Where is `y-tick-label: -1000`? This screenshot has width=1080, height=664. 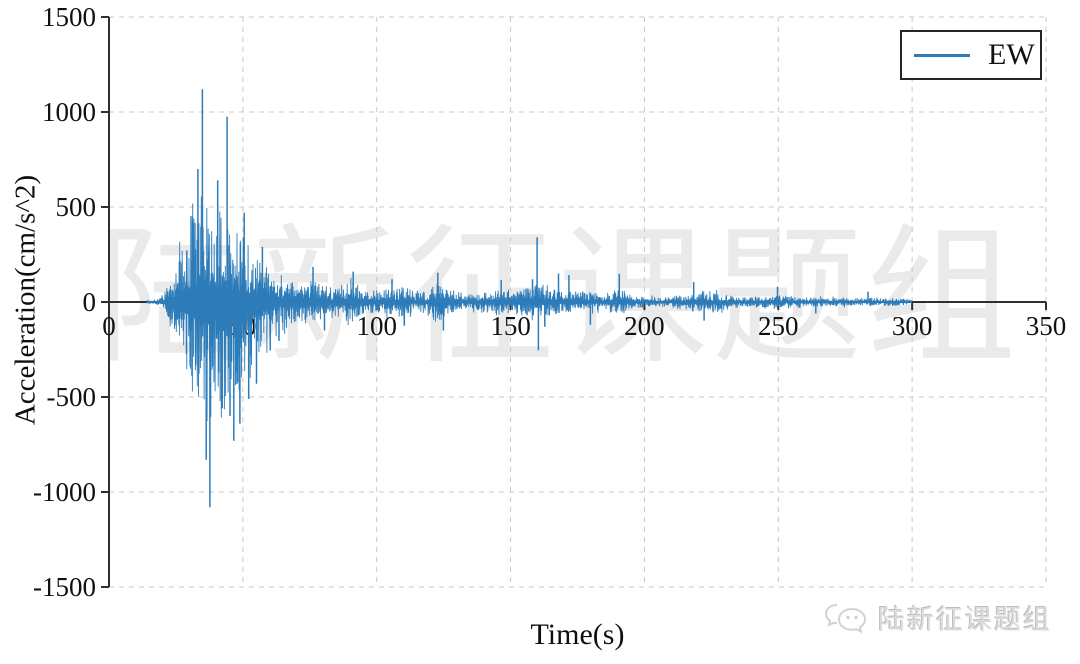
y-tick-label: -1000 is located at coordinates (64, 492).